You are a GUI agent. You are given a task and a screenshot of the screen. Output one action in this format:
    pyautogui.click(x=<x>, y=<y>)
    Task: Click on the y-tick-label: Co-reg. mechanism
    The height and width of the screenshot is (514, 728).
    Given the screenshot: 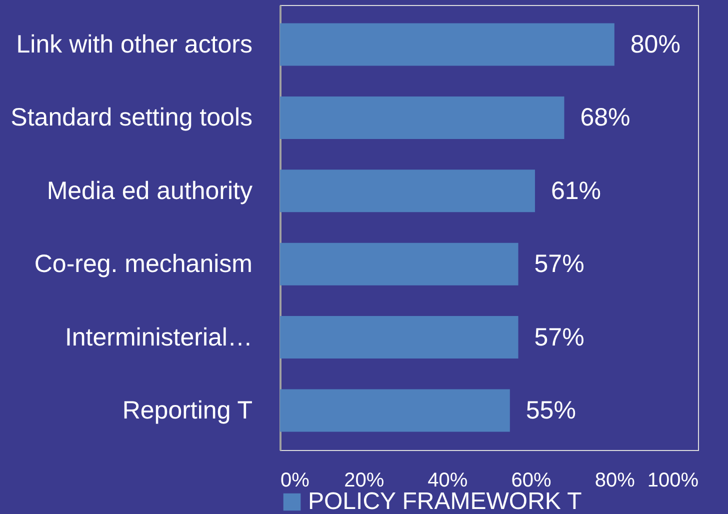 What is the action you would take?
    pyautogui.click(x=143, y=264)
    